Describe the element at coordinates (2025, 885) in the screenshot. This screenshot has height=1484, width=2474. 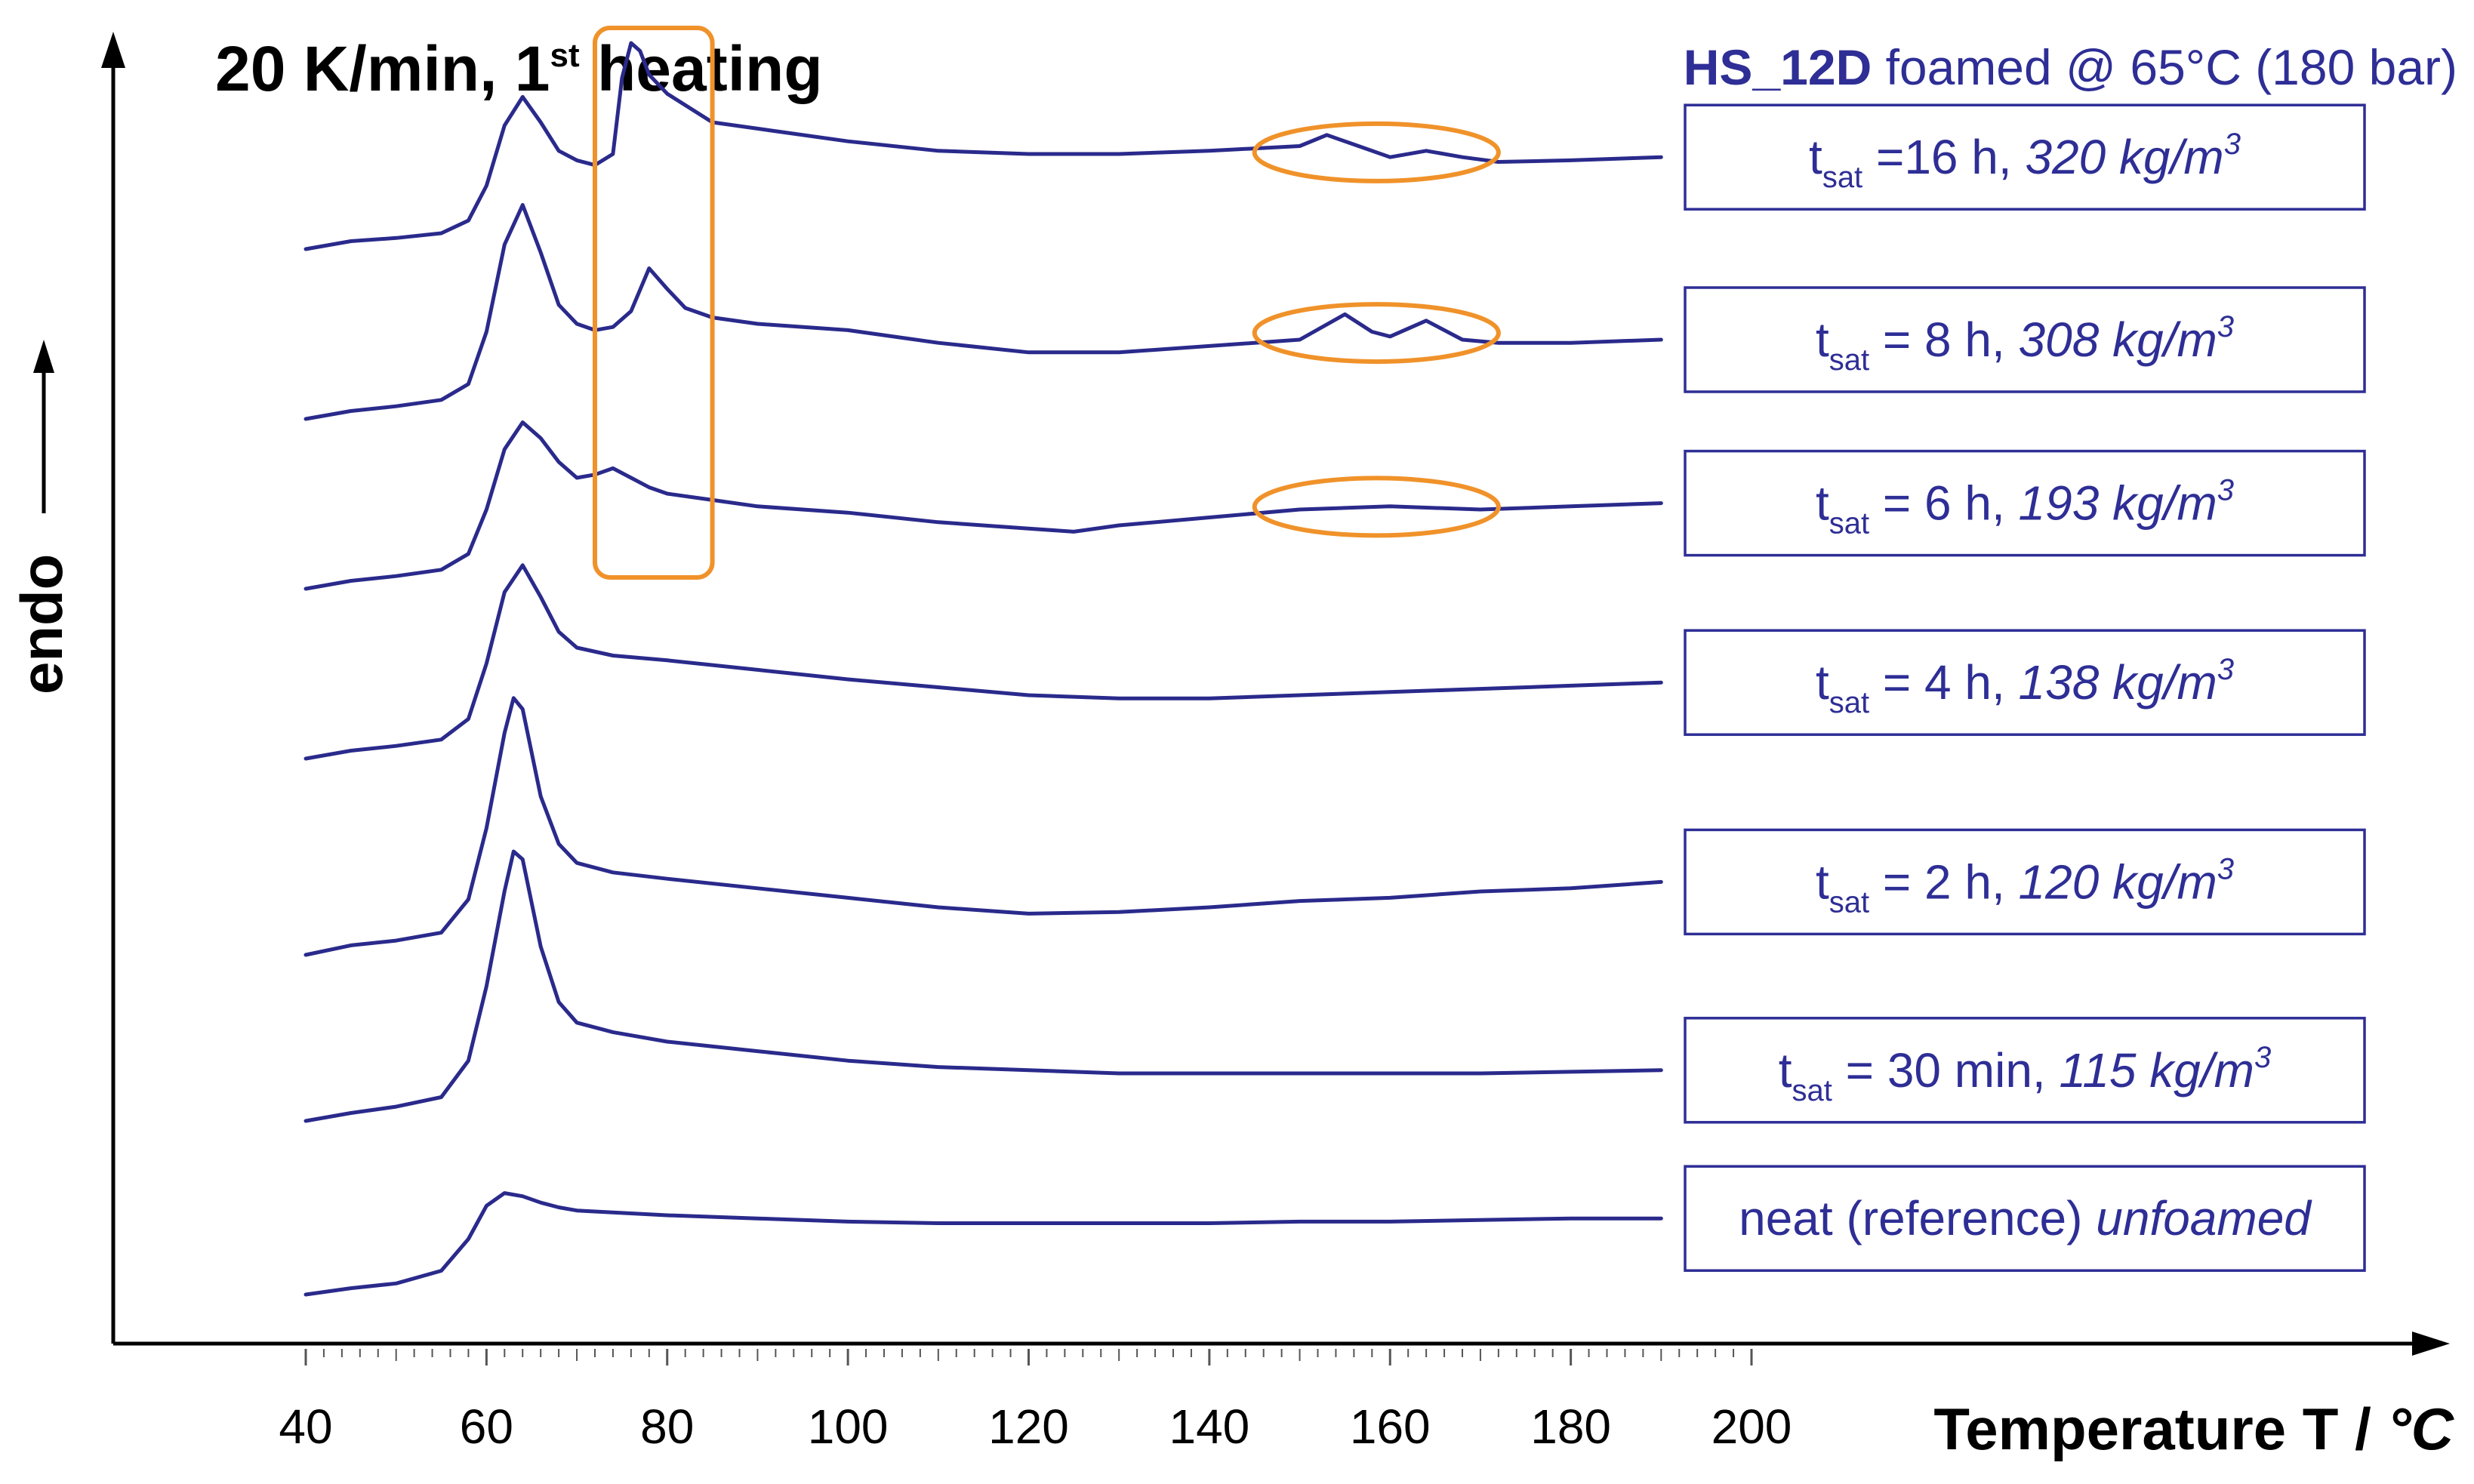
I see `curve-label-text: tsat = 2 h, 120 kg/m3` at that location.